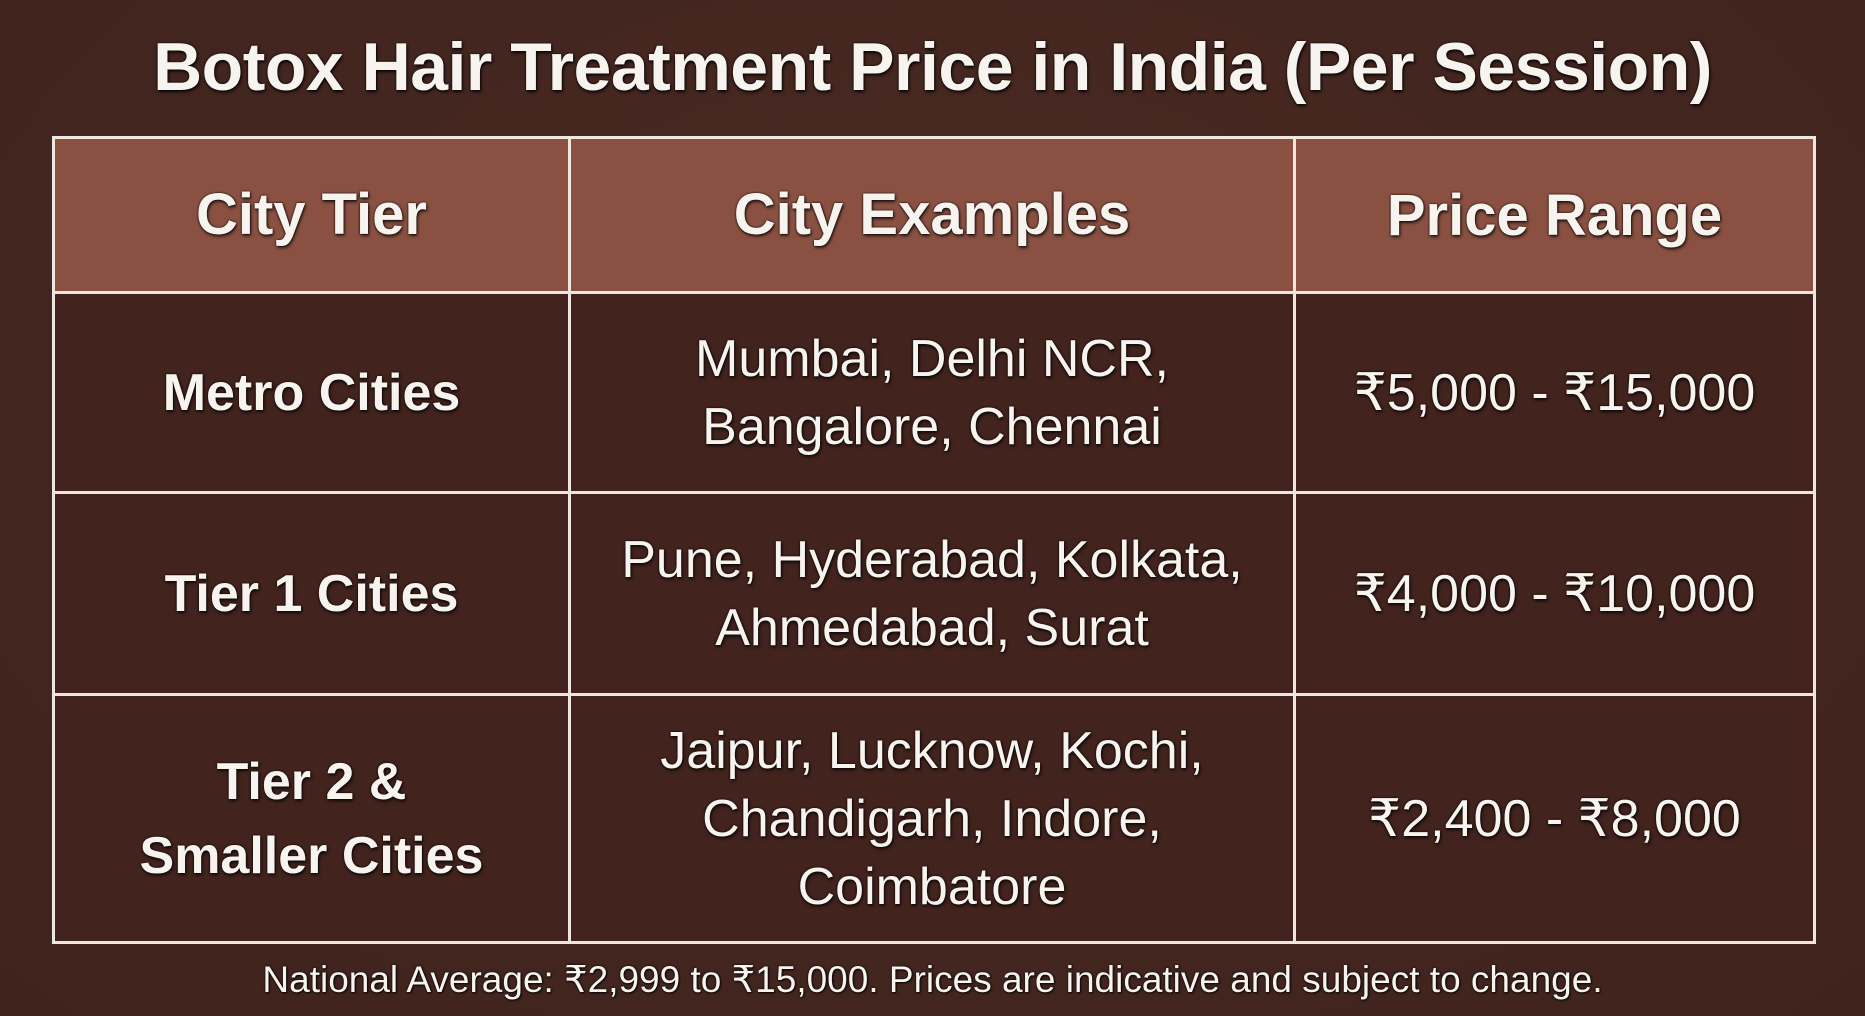 This screenshot has width=1865, height=1016. I want to click on city-examples-line: Ahmedabad, Surat, so click(932, 627).